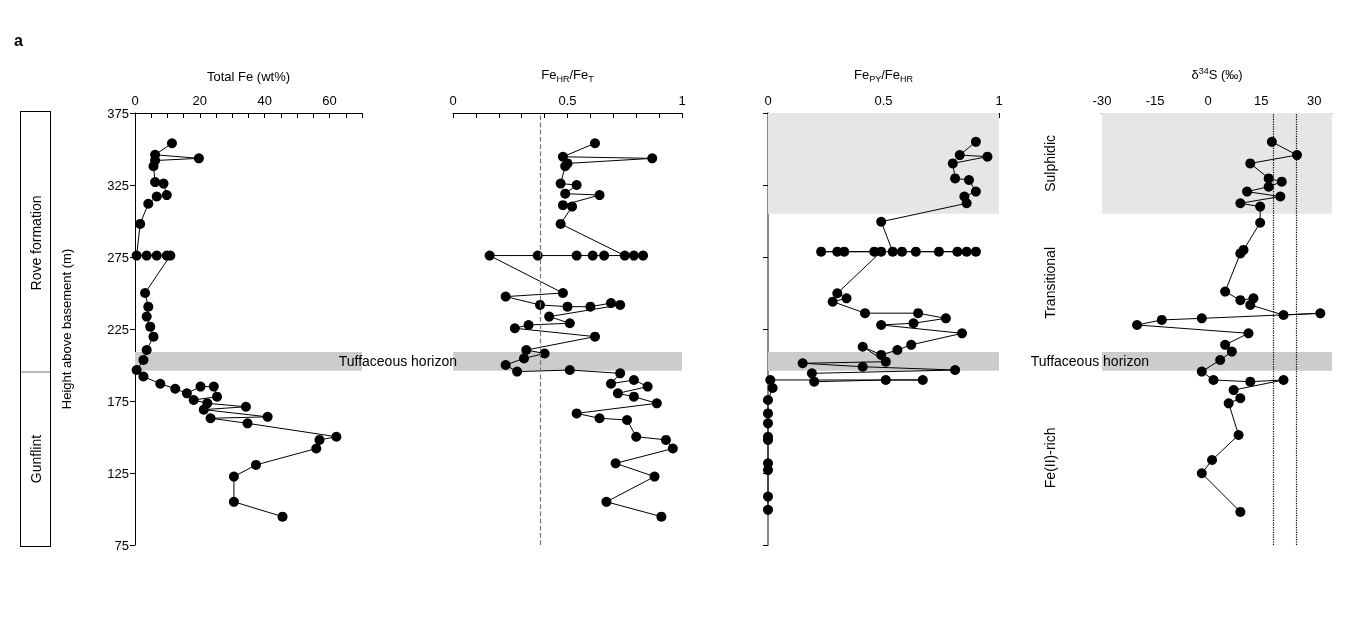 The width and height of the screenshot is (1366, 630). Describe the element at coordinates (1050, 163) in the screenshot. I see `text: Sulphidic` at that location.